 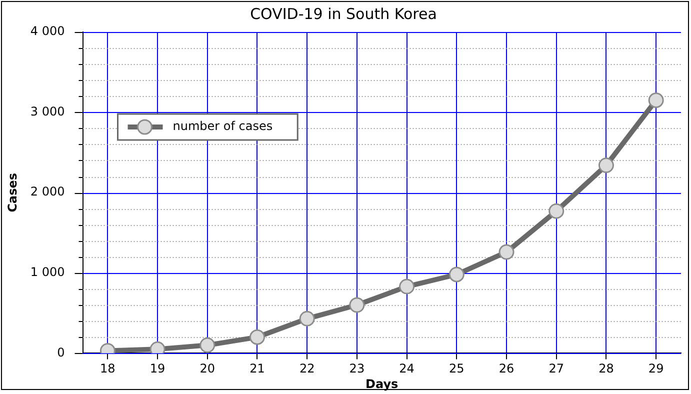 I want to click on x-tick-label: 21, so click(x=257, y=369).